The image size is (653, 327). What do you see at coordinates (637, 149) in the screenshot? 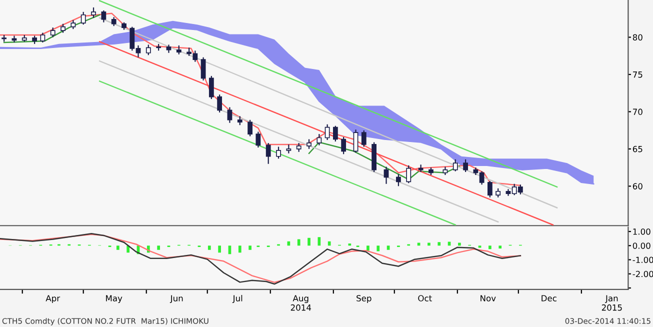
I see `y-tick-label: 65` at bounding box center [637, 149].